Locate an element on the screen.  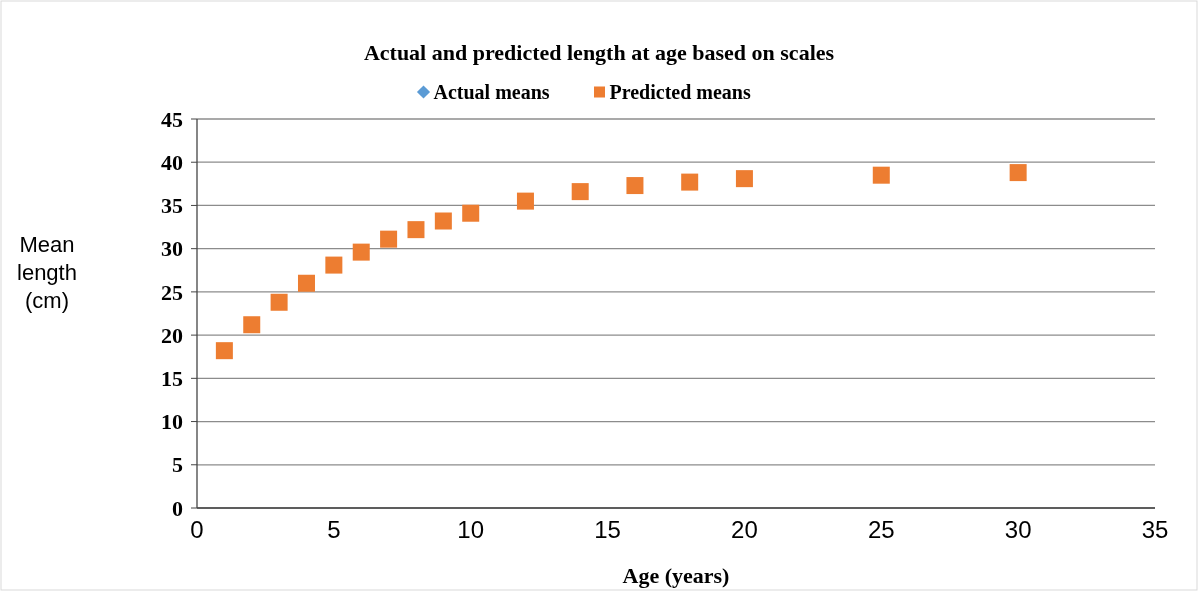
y-axis-title: Mean length (cm) is located at coordinates (47, 272).